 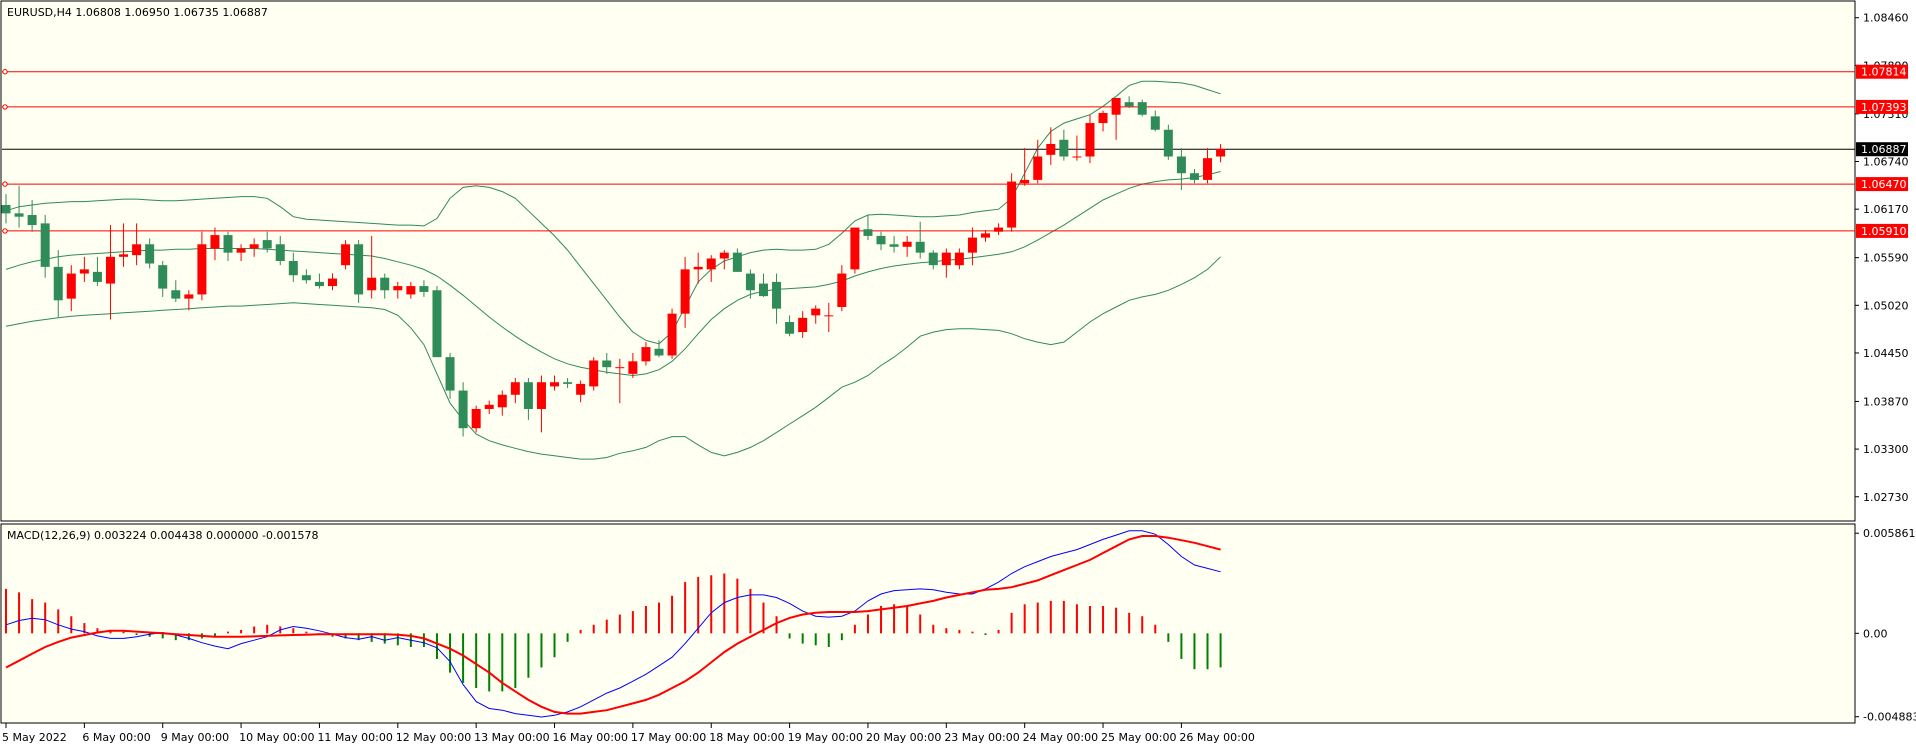 I want to click on time-tick-label: 26 May 00:00, so click(x=1216, y=737).